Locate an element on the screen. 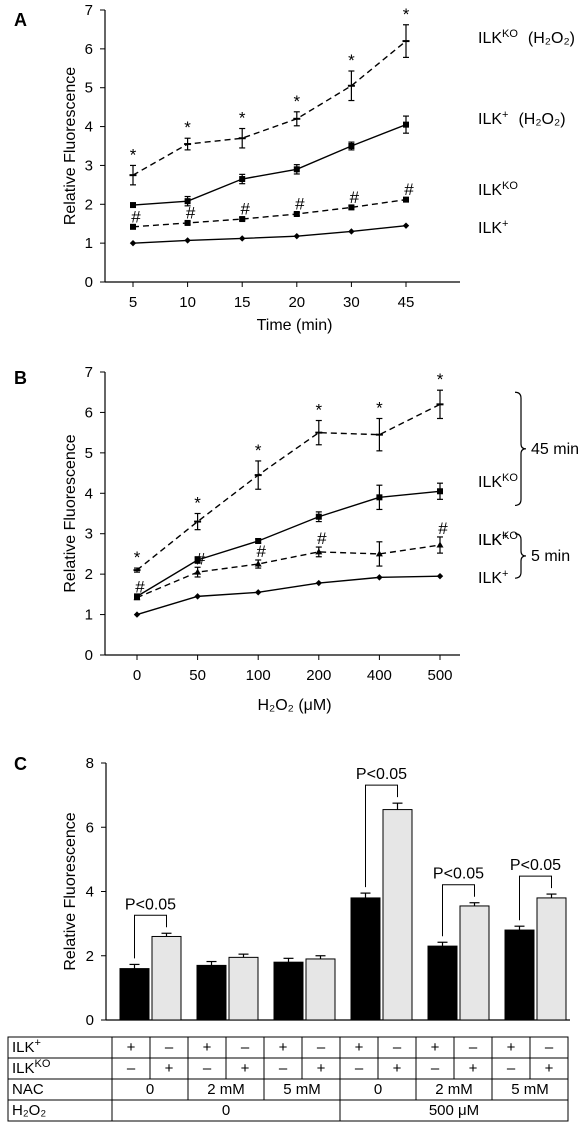 The image size is (580, 1135). label-suffix: (H₂O₂) is located at coordinates (551, 38).